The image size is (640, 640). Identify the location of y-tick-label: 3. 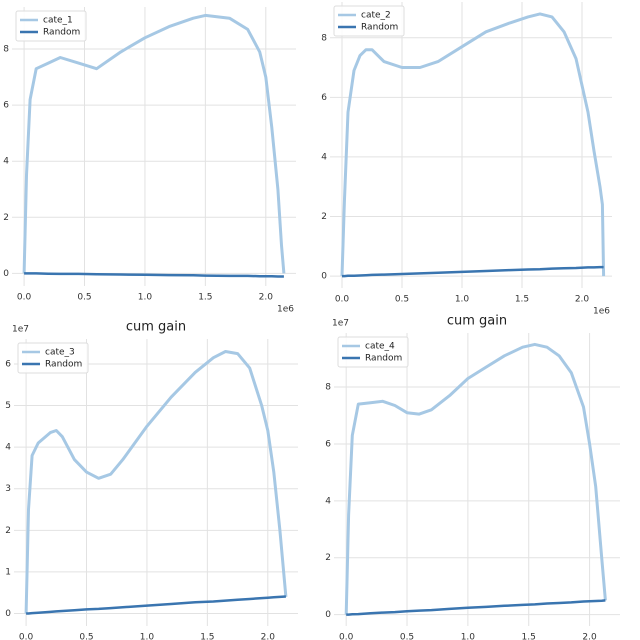
(8, 489).